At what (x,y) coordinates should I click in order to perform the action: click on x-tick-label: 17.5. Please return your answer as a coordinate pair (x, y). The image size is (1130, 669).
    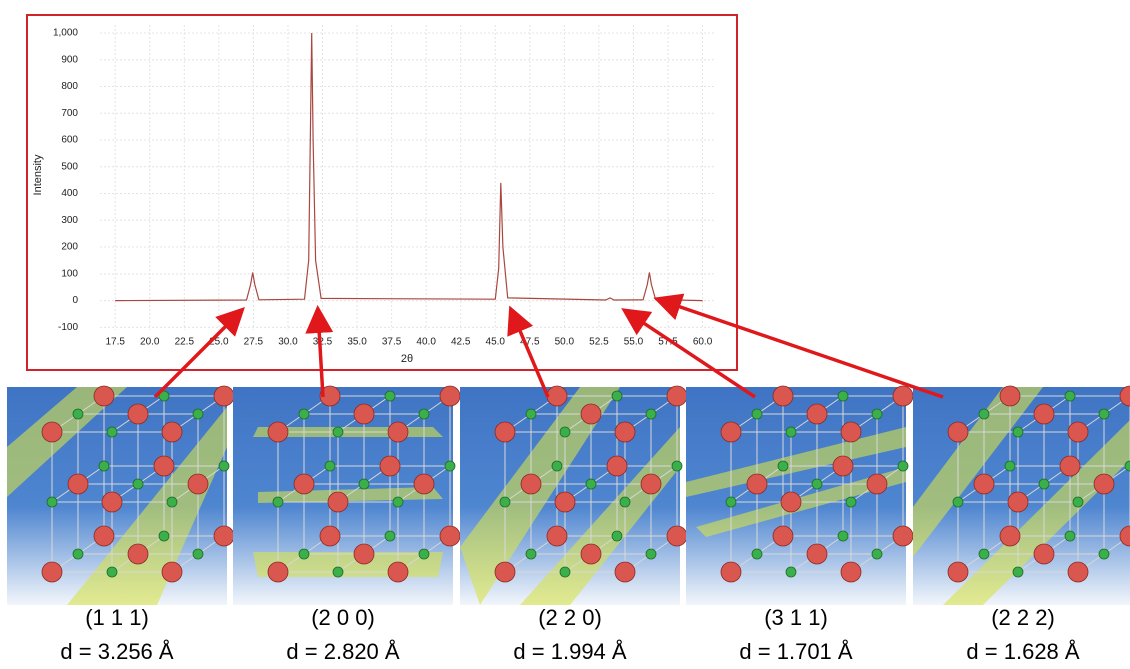
    Looking at the image, I should click on (115, 342).